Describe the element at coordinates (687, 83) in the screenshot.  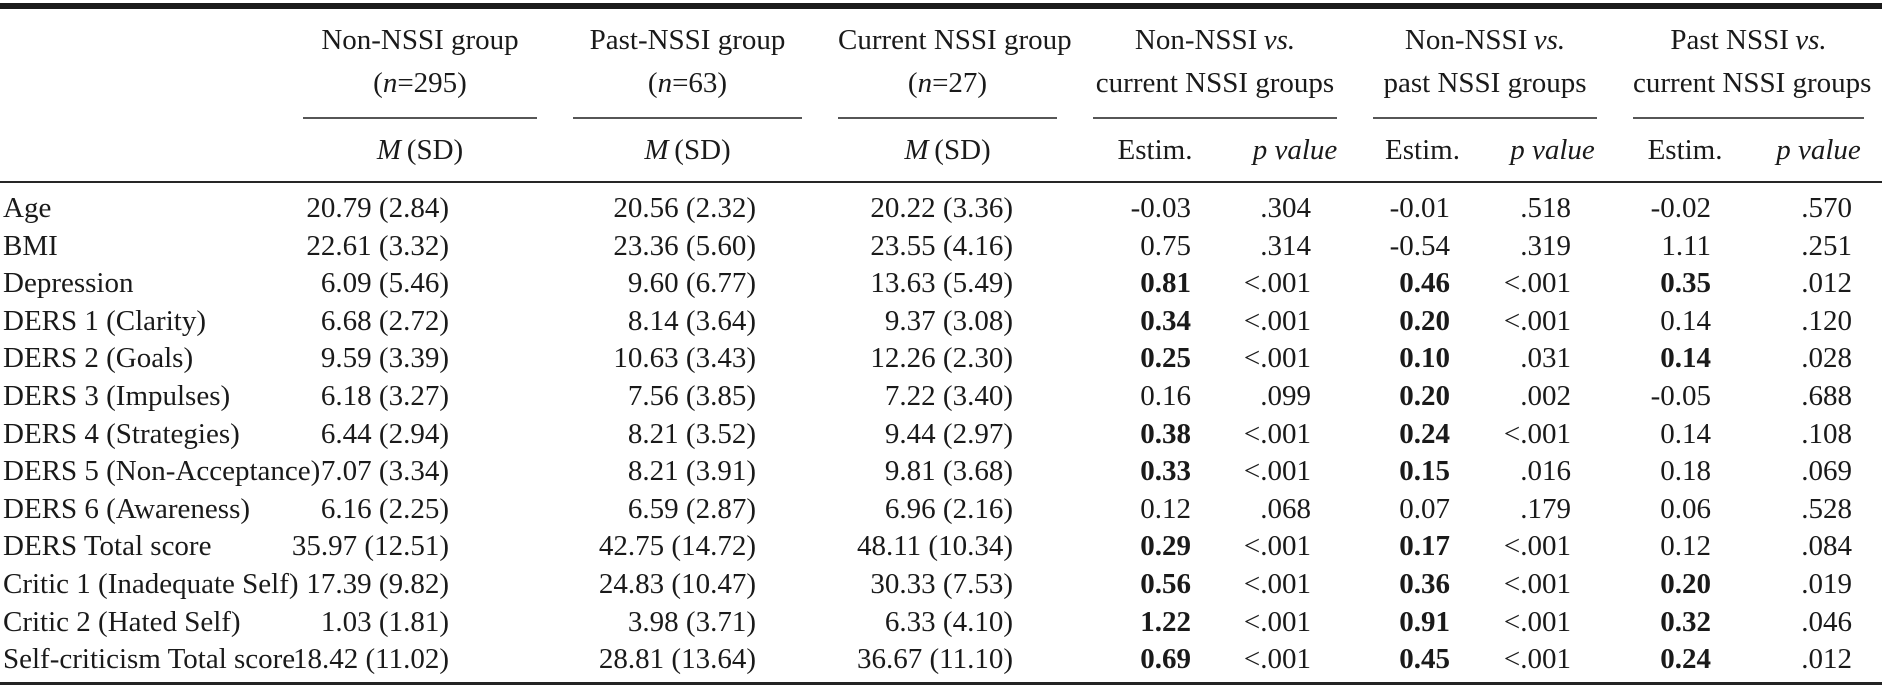
I see `group-n: (n=63)` at that location.